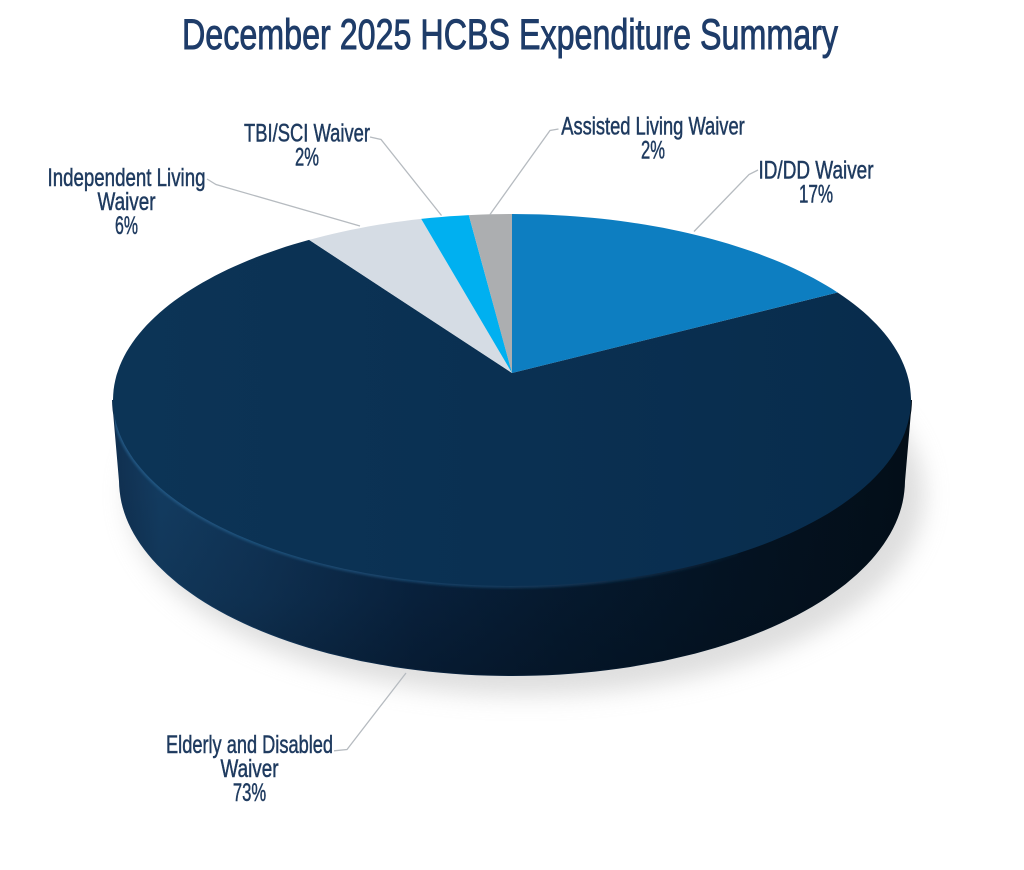 Image resolution: width=1024 pixels, height=870 pixels. Describe the element at coordinates (127, 178) in the screenshot. I see `svg-text: Independent Living` at that location.